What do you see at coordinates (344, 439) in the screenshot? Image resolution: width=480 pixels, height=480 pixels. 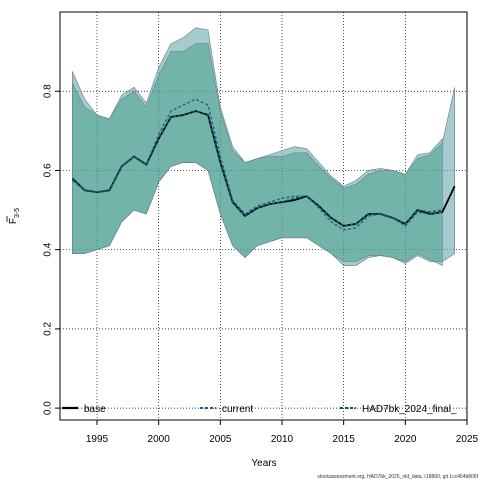 I see `x-tick-label: 2015` at bounding box center [344, 439].